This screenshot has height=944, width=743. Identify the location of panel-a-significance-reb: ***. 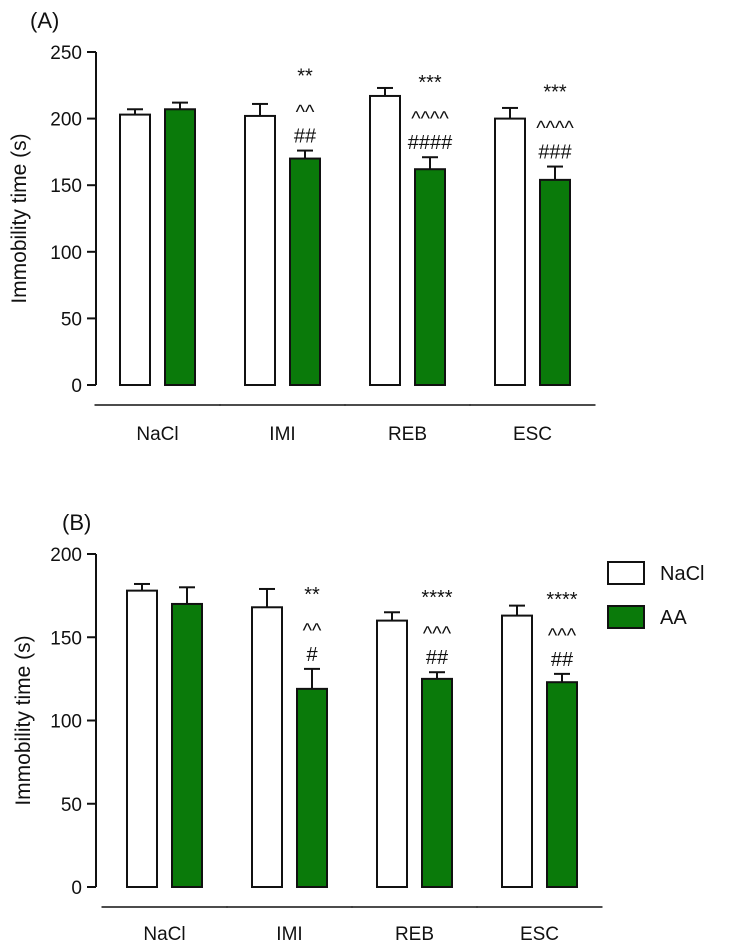
(430, 83).